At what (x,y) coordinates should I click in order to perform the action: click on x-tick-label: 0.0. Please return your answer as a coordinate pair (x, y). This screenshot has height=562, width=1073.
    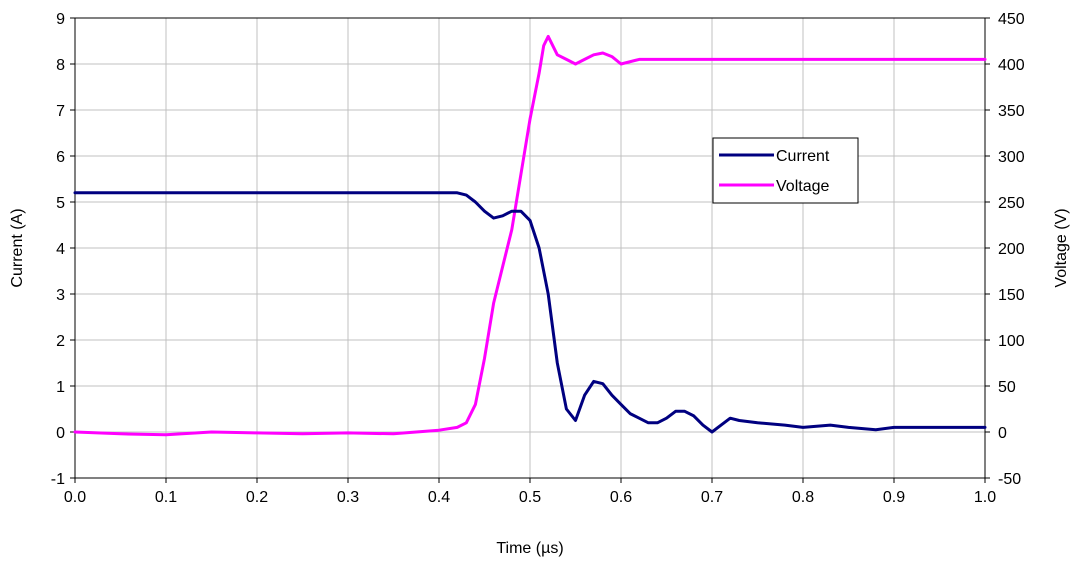
    Looking at the image, I should click on (75, 497).